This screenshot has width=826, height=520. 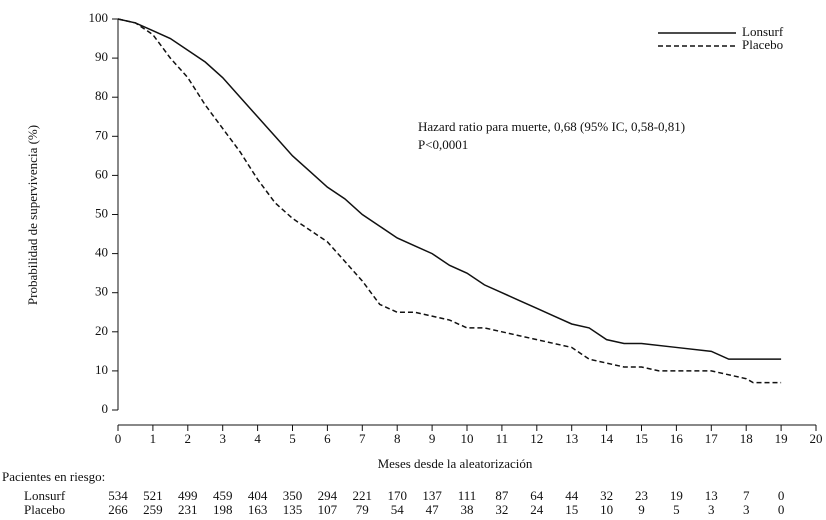 I want to click on y-tick-label: 40, so click(x=101, y=252).